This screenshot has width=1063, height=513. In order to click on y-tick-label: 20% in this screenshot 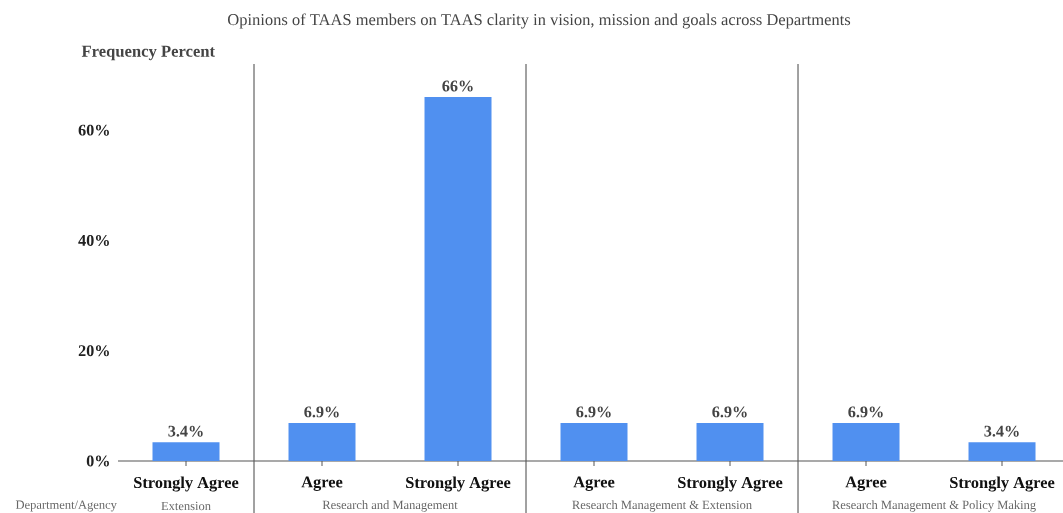, I will do `click(93, 351)`.